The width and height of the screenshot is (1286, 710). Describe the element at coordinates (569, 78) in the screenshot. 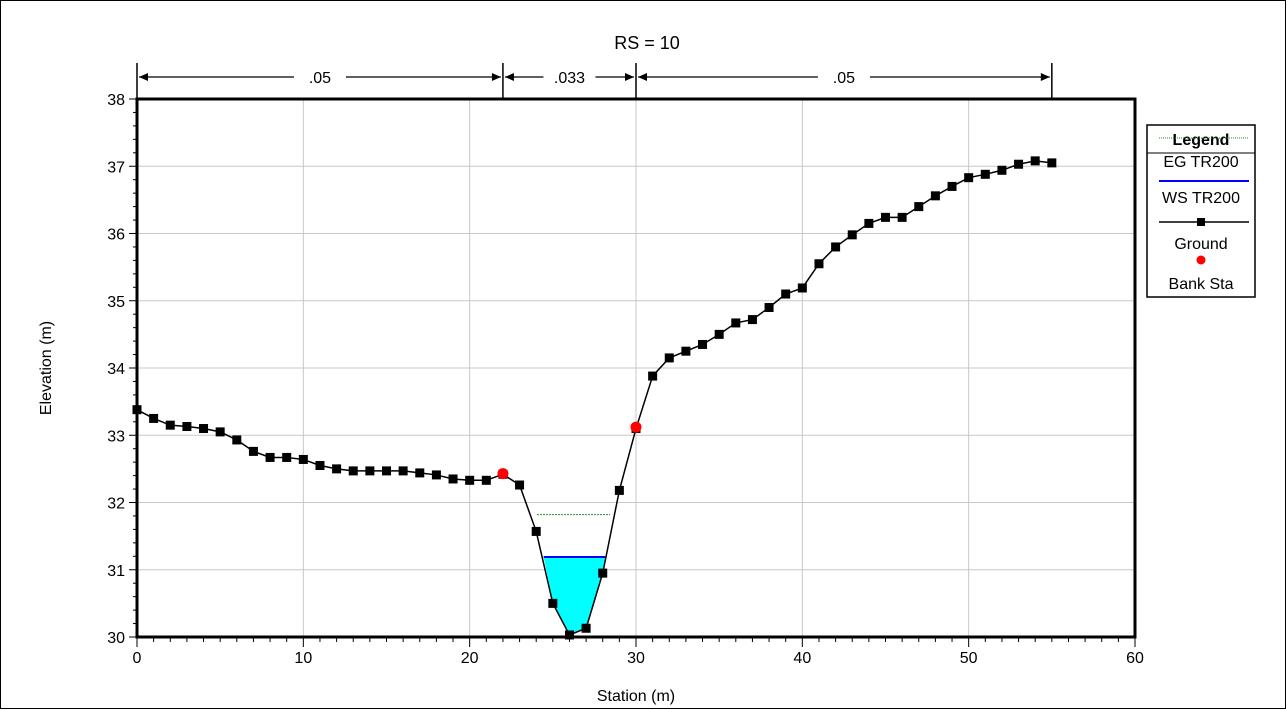

I see `n-value-label: .033` at that location.